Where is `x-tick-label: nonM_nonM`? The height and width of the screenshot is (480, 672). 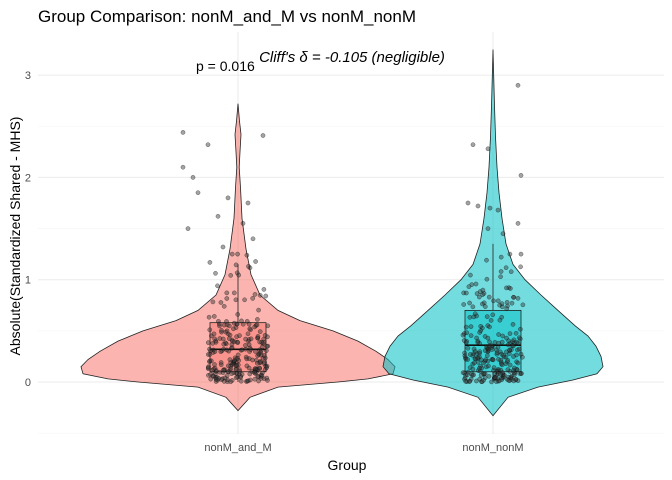
x-tick-label: nonM_nonM is located at coordinates (492, 448).